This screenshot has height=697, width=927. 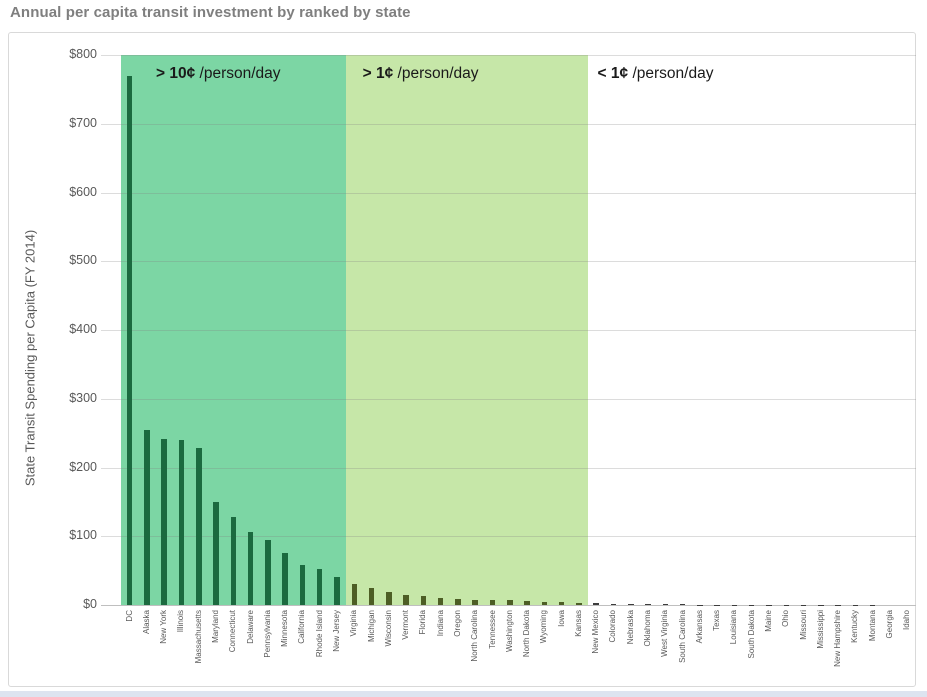 I want to click on x-axis-label: North Carolina, so click(x=475, y=636).